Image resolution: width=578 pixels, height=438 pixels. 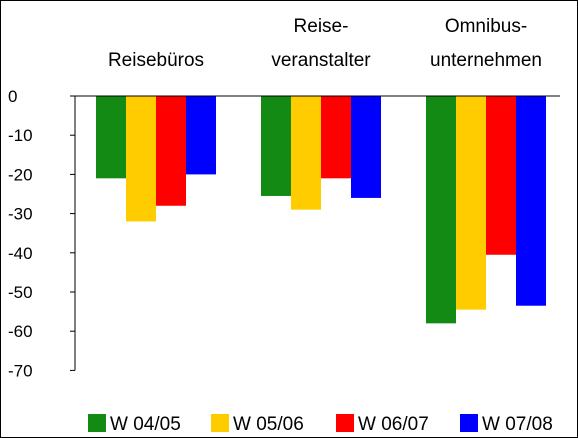 What do you see at coordinates (321, 26) in the screenshot?
I see `category-label: Reise-` at bounding box center [321, 26].